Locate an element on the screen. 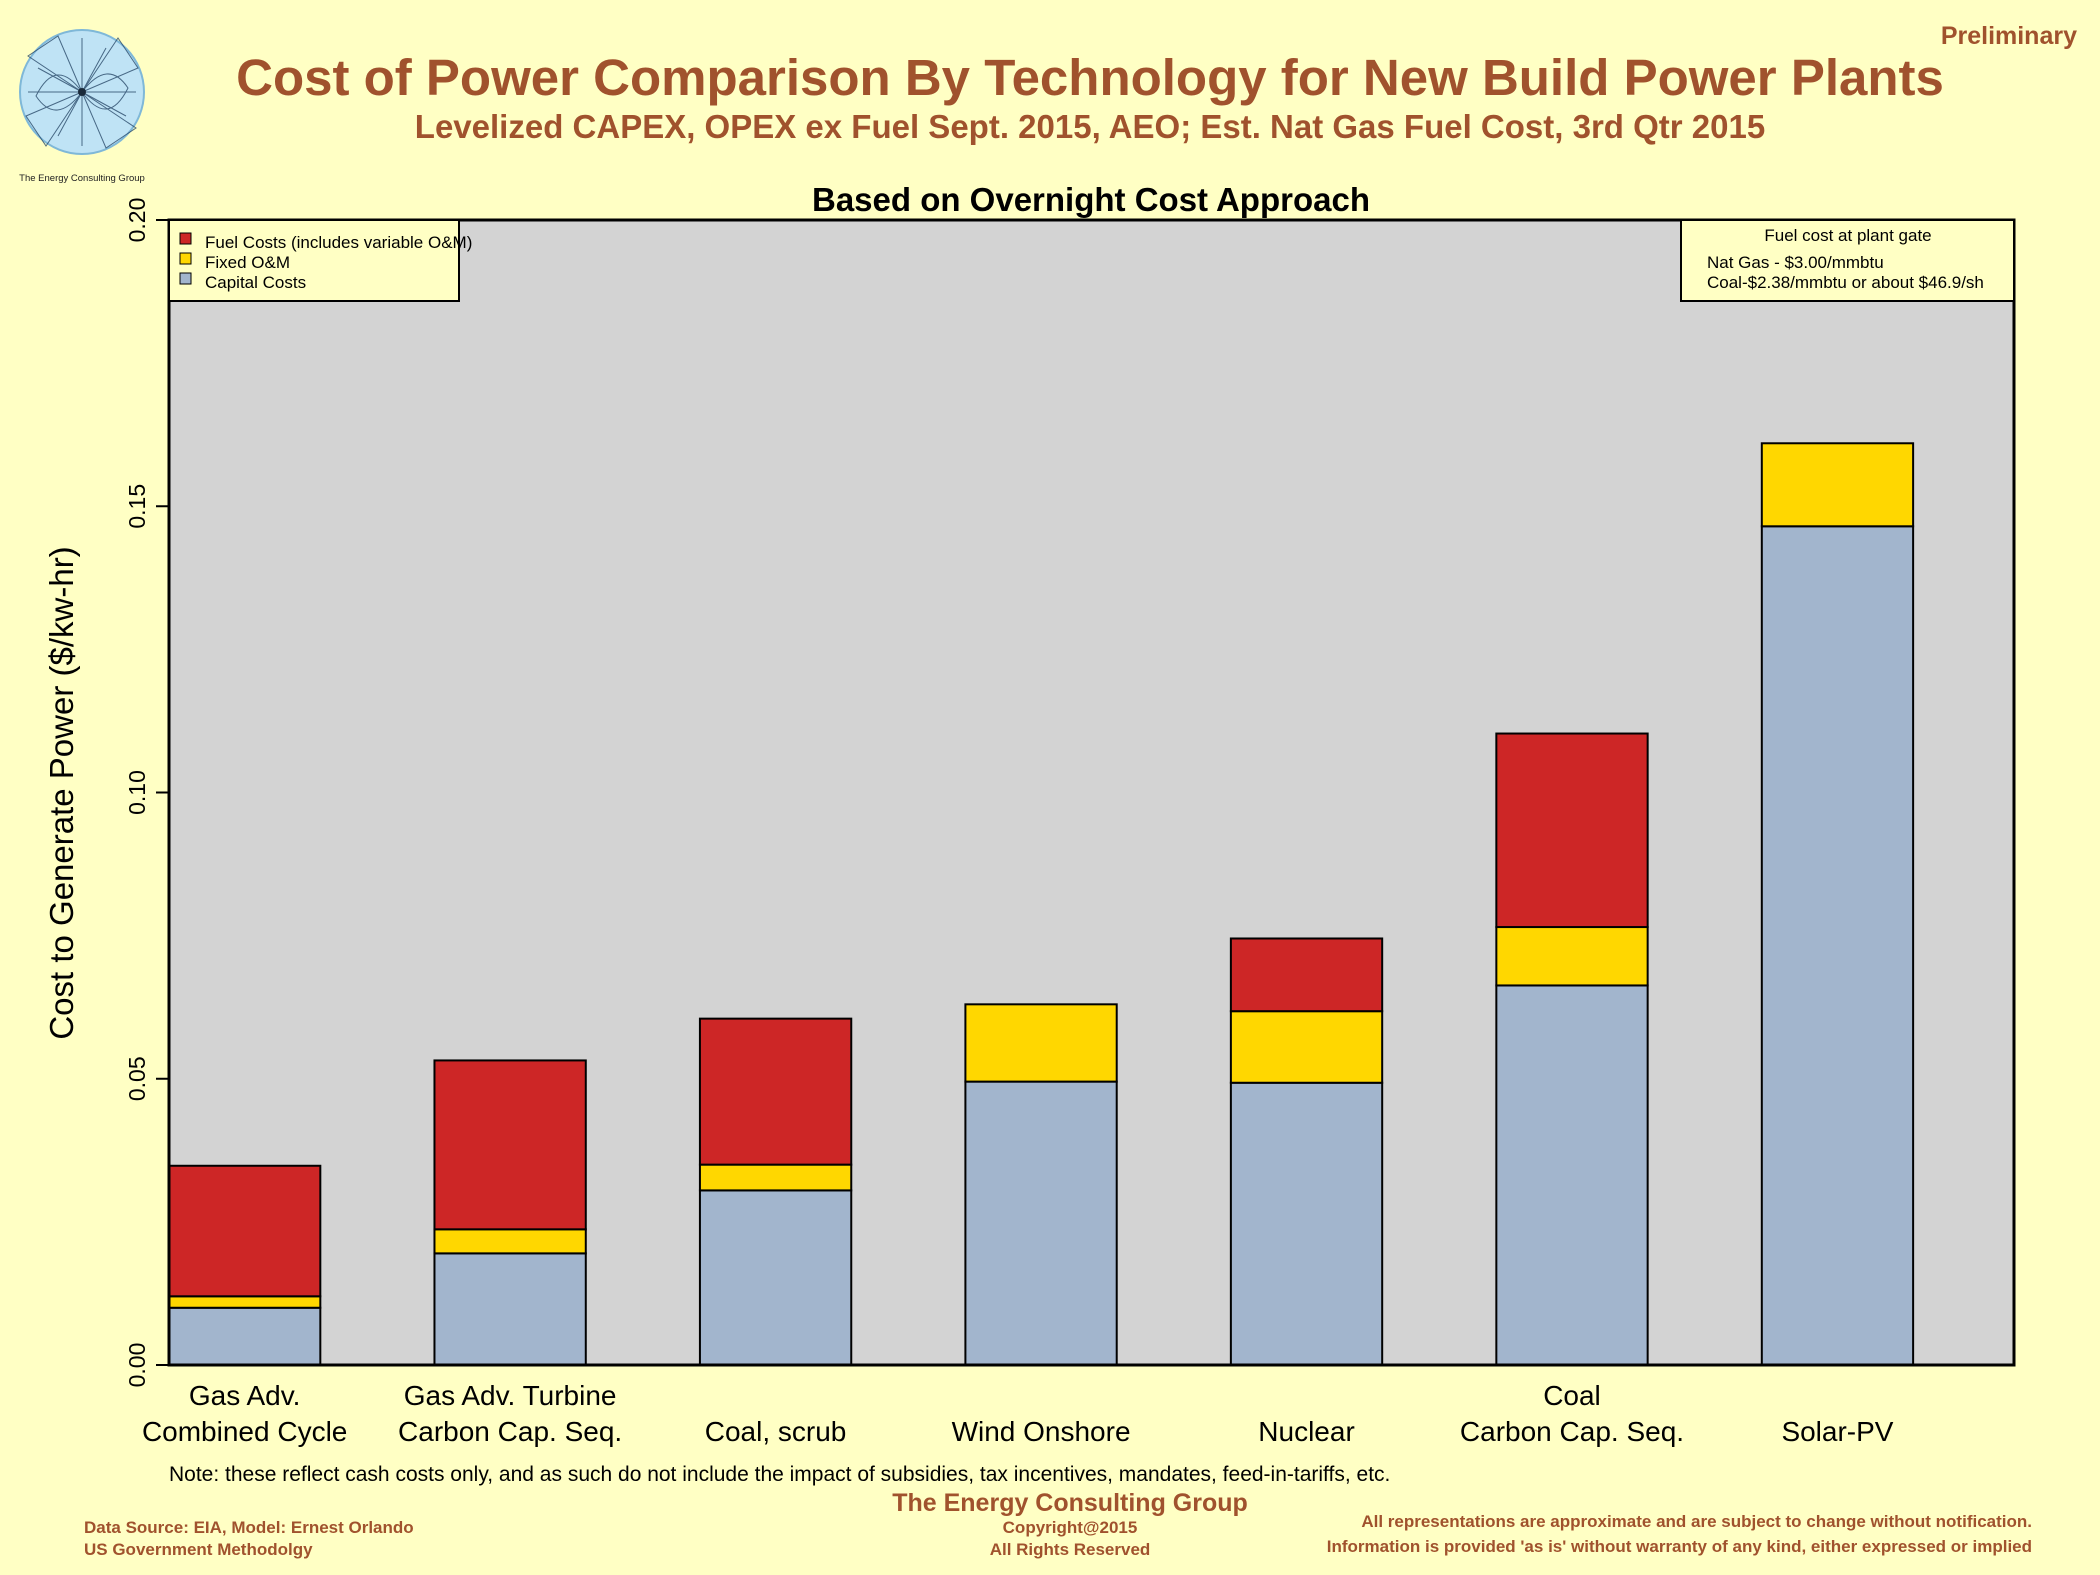 Image resolution: width=2100 pixels, height=1575 pixels. logo-graphic is located at coordinates (82, 92).